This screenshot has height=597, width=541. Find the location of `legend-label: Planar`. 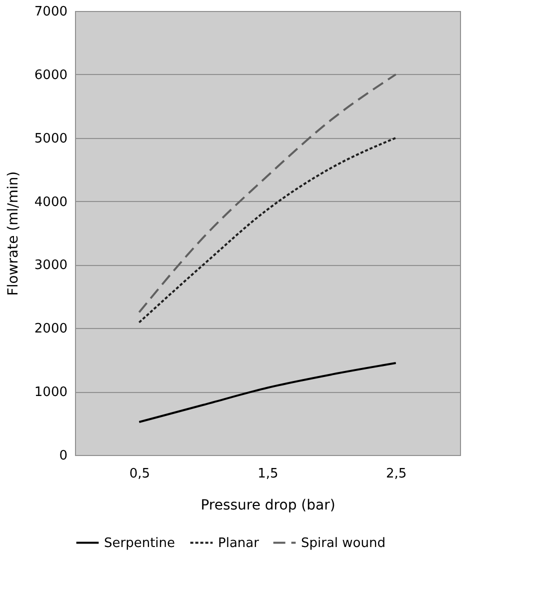

legend-label: Planar is located at coordinates (239, 543).